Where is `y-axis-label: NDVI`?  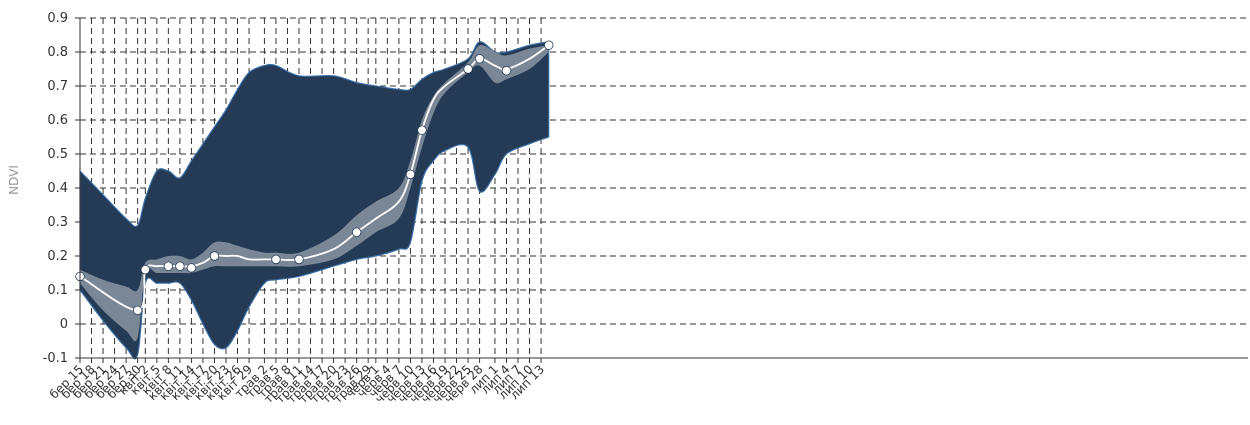
y-axis-label: NDVI is located at coordinates (14, 180).